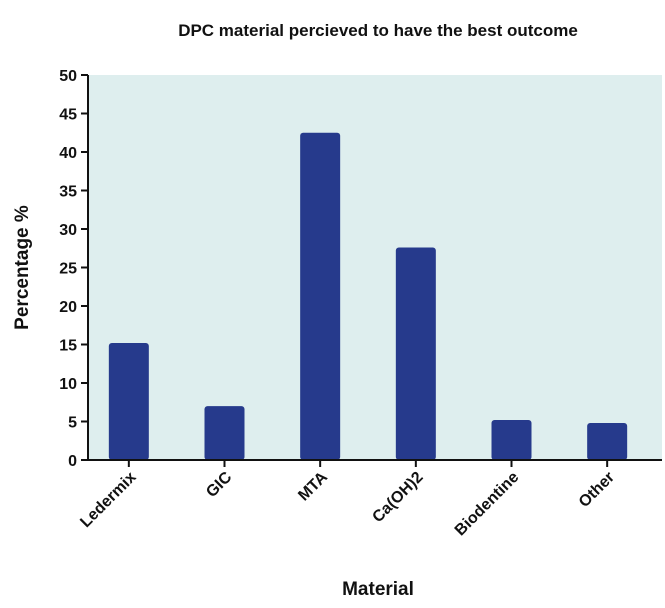 This screenshot has width=665, height=608. Describe the element at coordinates (128, 401) in the screenshot. I see `bar-ledermix` at that location.